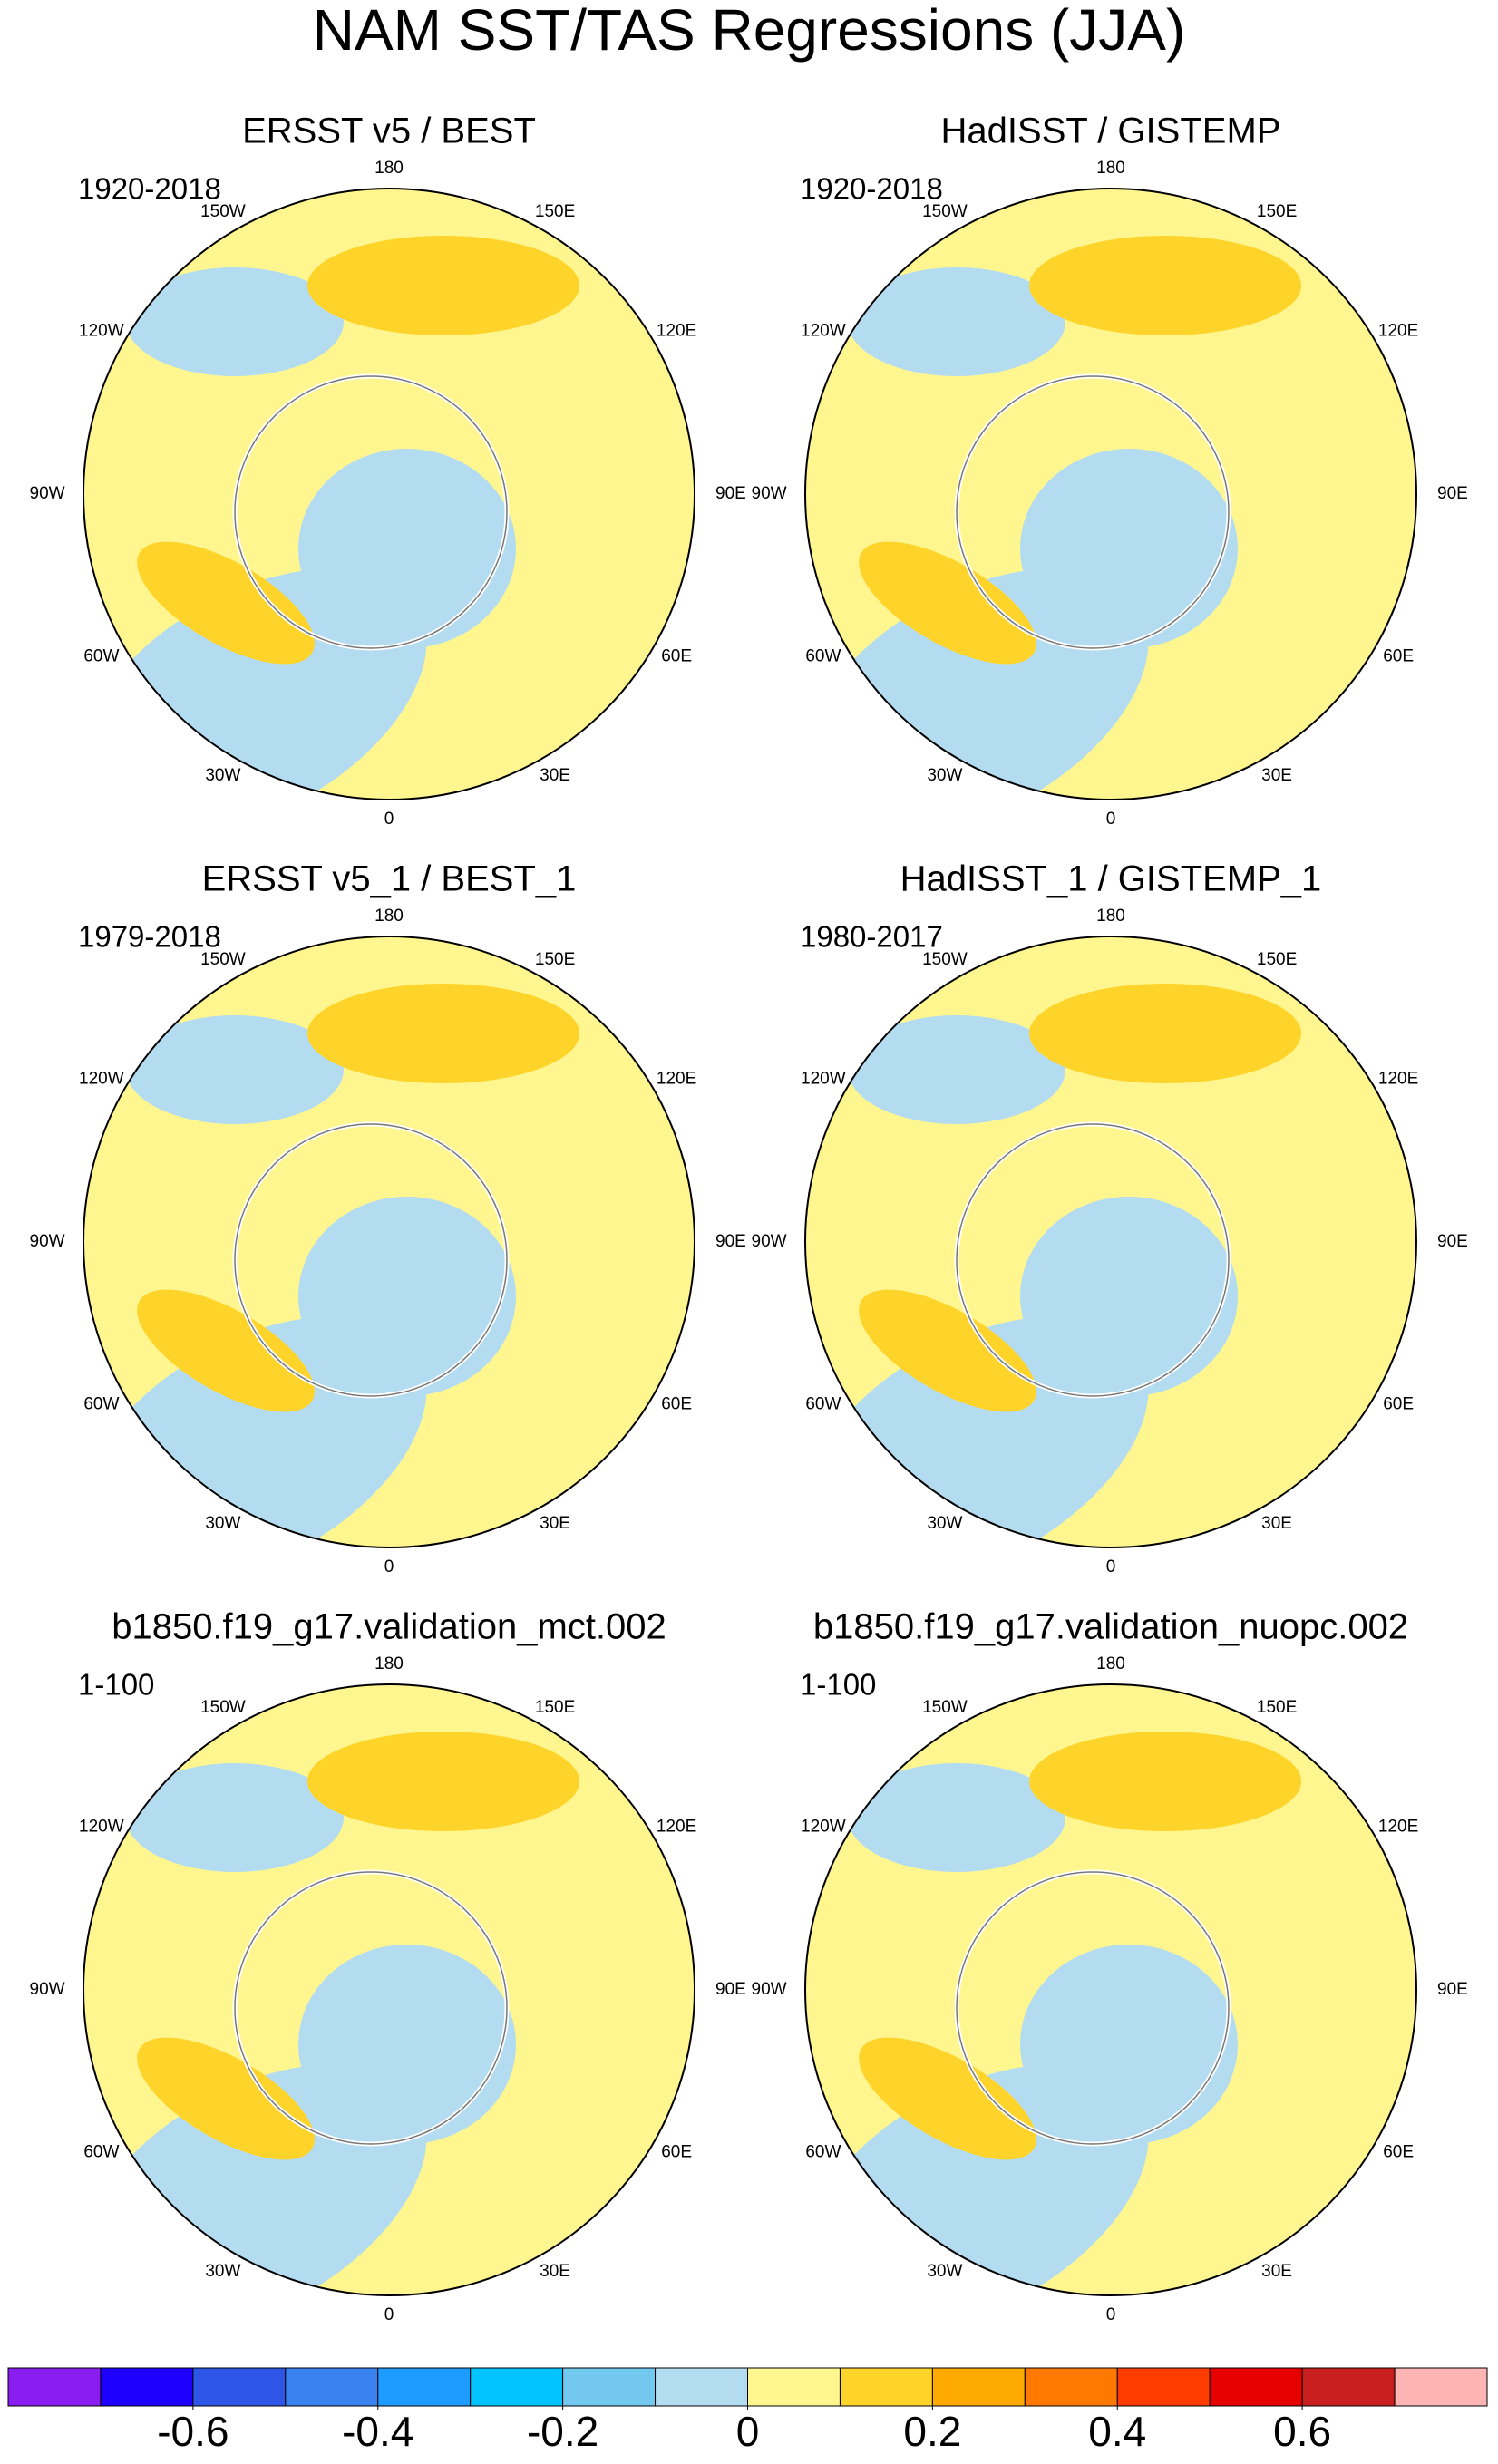 The width and height of the screenshot is (1498, 2464). Describe the element at coordinates (389, 1627) in the screenshot. I see `panel-title: b1850.f19_g17.validation_mct.002` at that location.